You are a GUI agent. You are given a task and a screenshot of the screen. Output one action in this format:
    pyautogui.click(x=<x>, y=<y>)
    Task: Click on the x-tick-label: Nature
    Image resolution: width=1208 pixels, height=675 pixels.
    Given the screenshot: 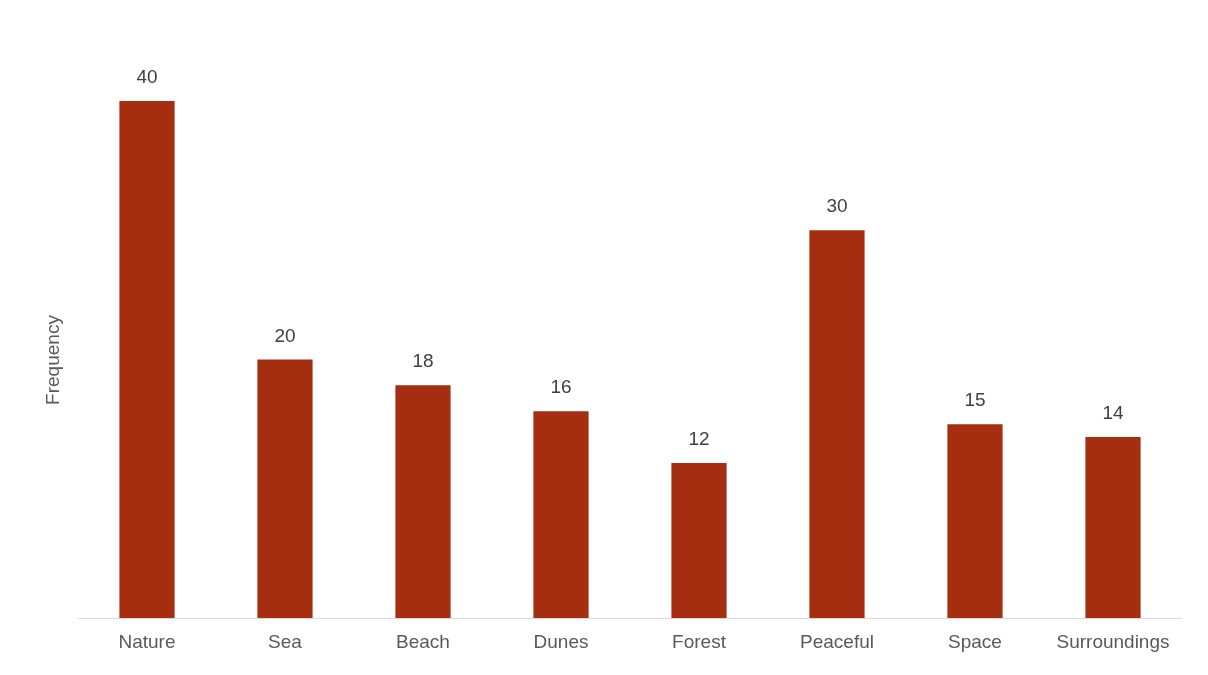 What is the action you would take?
    pyautogui.click(x=147, y=641)
    